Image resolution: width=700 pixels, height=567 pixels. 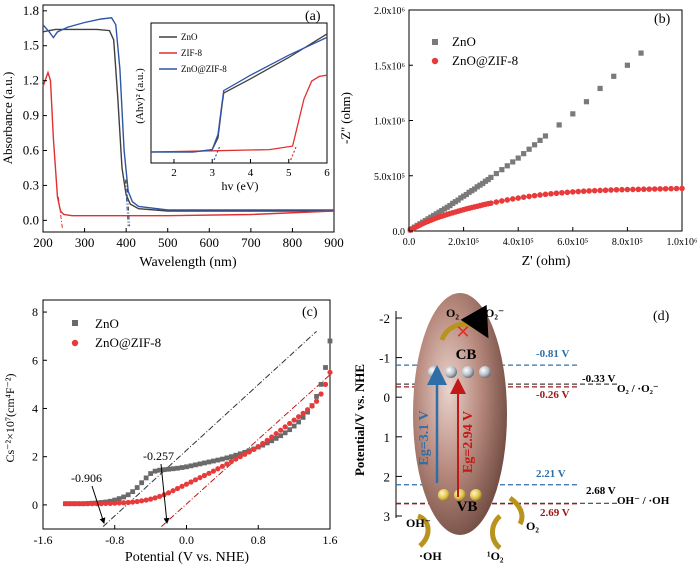 What do you see at coordinates (310, 312) in the screenshot?
I see `panel-c-label: (c)` at bounding box center [310, 312].